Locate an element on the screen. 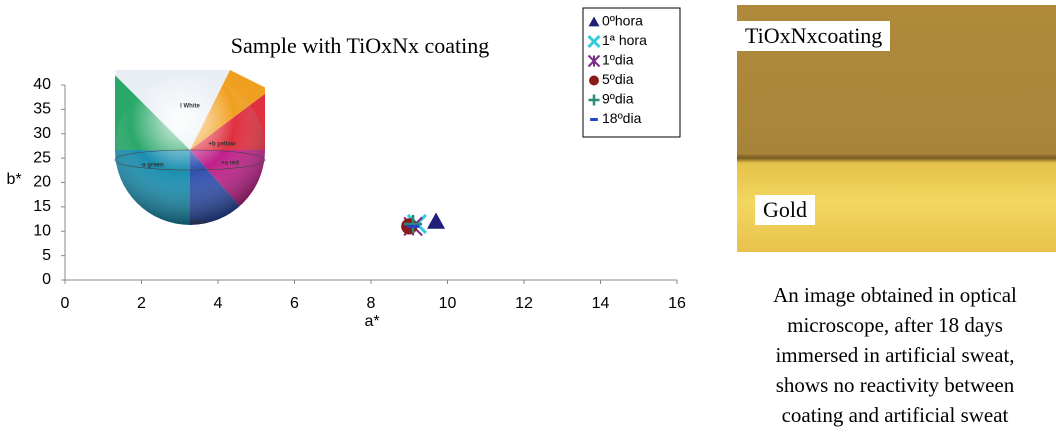 The image size is (1056, 439). sphere-label: -a green is located at coordinates (152, 166).